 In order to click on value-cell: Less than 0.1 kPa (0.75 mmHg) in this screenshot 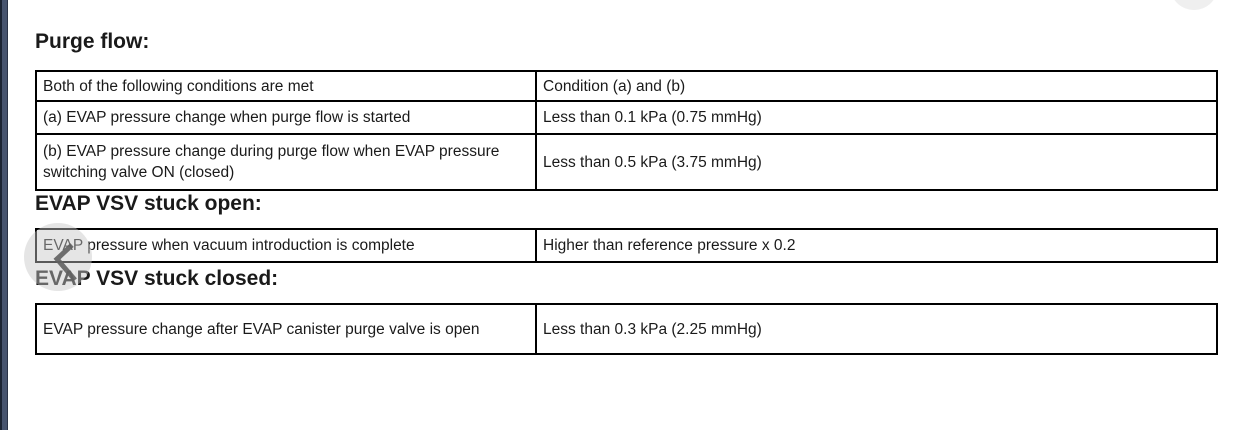, I will do `click(876, 117)`.